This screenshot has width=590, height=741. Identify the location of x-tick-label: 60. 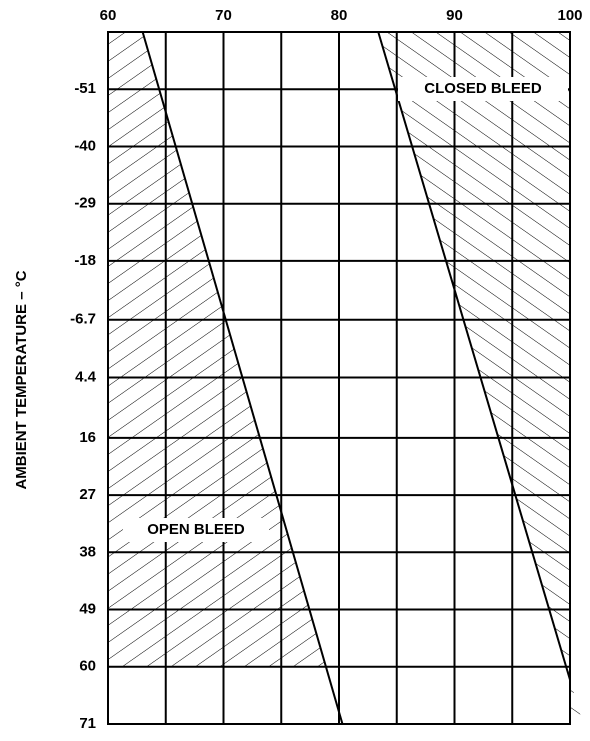
(108, 15).